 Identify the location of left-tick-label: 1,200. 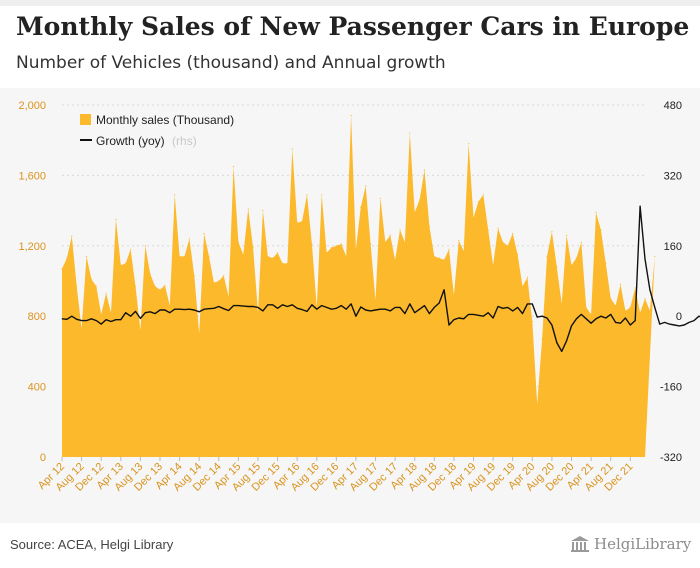
(32, 247).